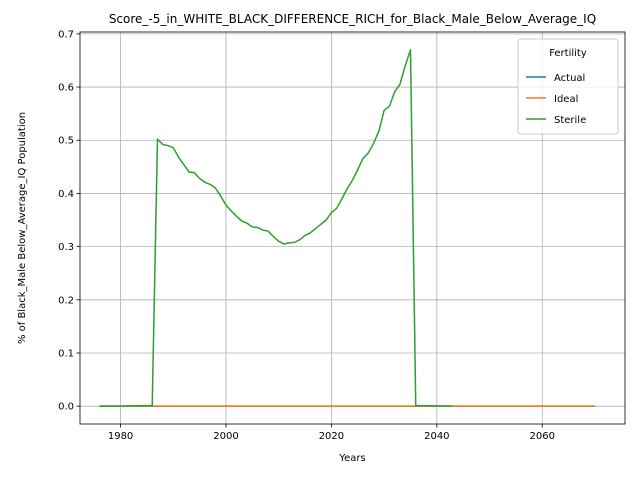 The image size is (640, 480). I want to click on y-tick-label: 0.4, so click(66, 194).